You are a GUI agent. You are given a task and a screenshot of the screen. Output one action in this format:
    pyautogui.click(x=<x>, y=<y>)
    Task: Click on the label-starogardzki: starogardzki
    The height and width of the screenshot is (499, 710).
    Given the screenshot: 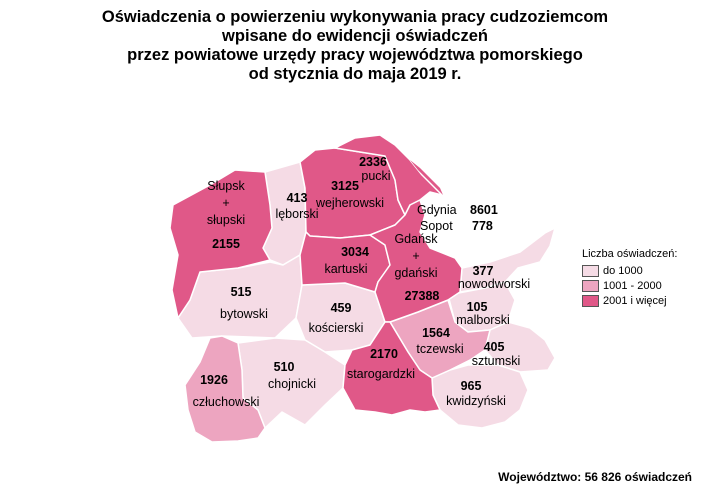 What is the action you would take?
    pyautogui.click(x=381, y=374)
    